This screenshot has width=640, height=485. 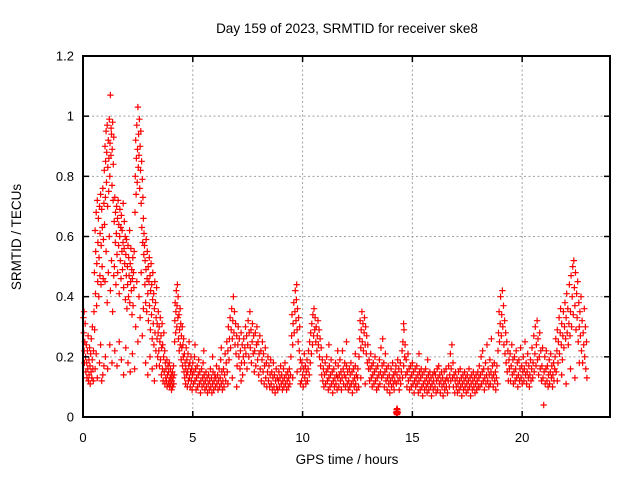 I want to click on y-tick-label: 0.4, so click(x=65, y=296).